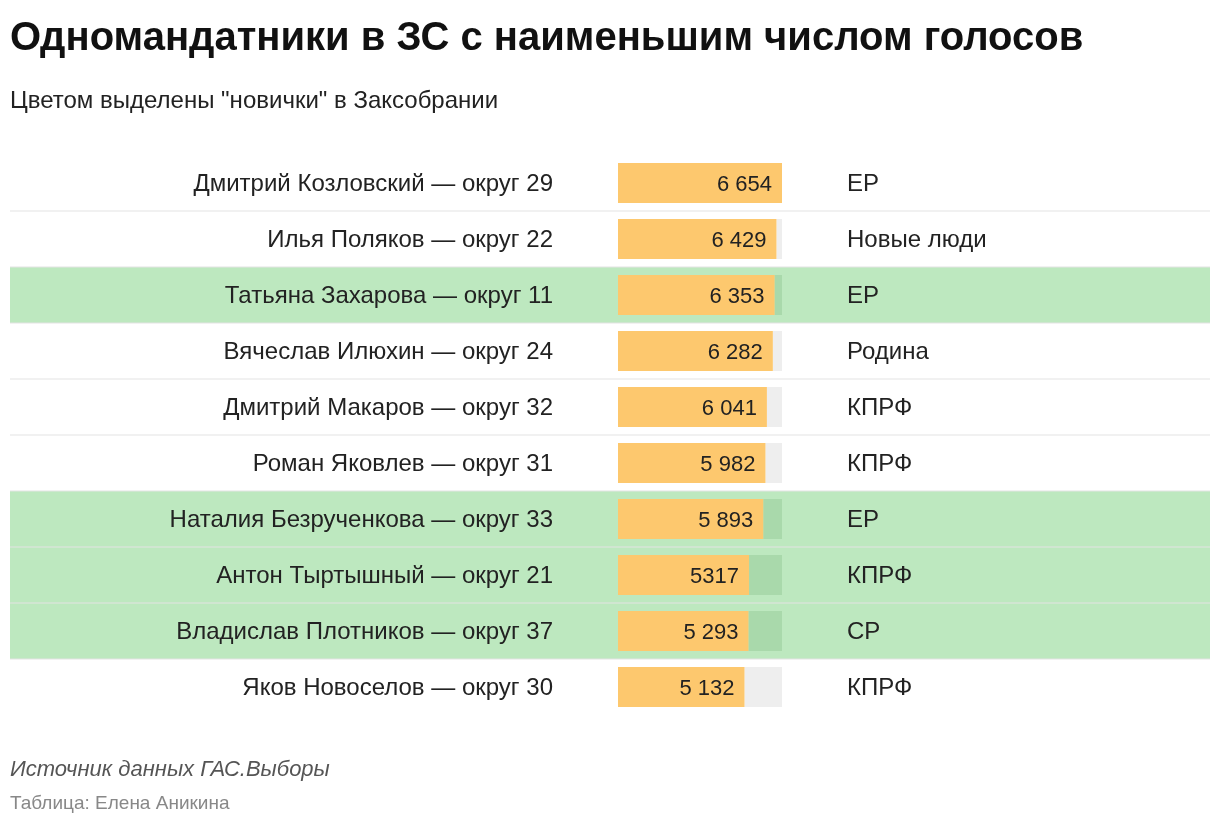 The width and height of the screenshot is (1220, 828). Describe the element at coordinates (373, 183) in the screenshot. I see `y-tick-label: Дмитрий Козловский — округ 29` at that location.